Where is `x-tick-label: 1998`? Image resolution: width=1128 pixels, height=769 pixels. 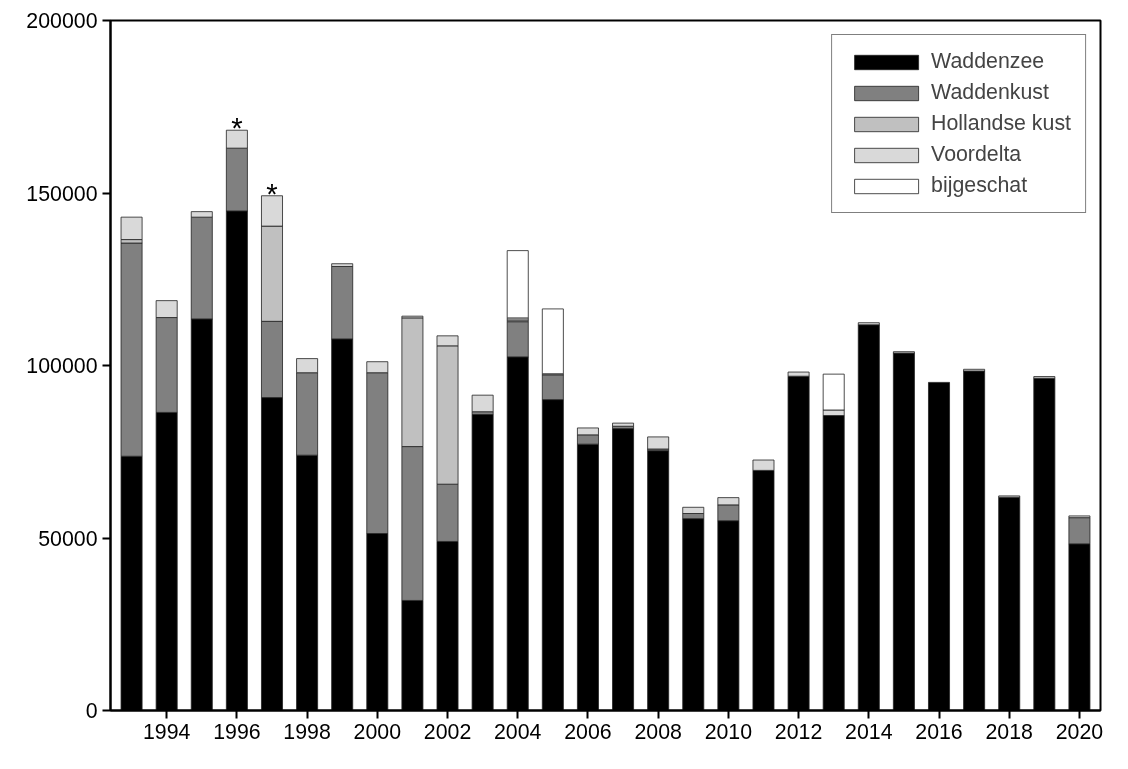
x-tick-label: 1998 is located at coordinates (307, 731).